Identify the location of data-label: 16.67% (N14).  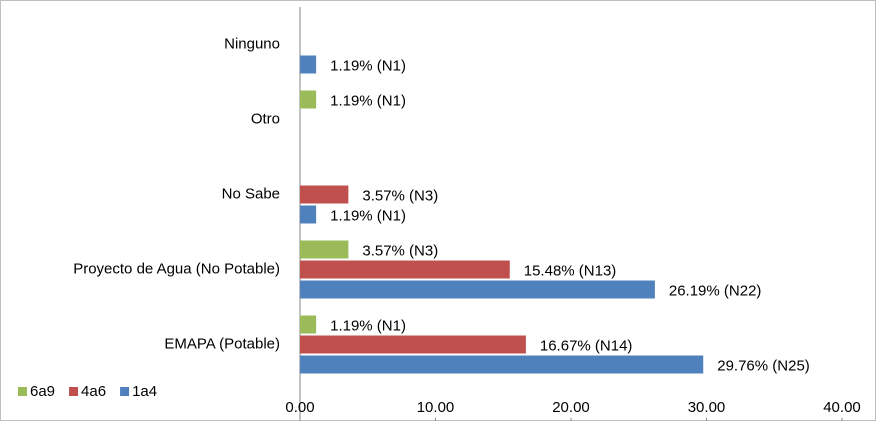
(586, 345).